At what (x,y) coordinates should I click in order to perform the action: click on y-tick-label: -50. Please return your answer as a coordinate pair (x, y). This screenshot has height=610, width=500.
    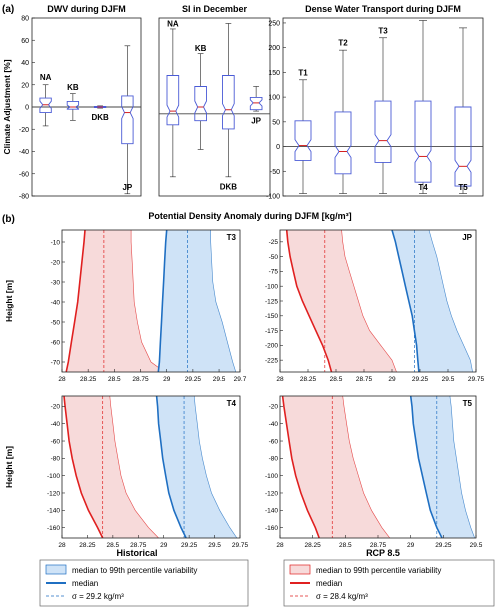
    Looking at the image, I should click on (56, 322).